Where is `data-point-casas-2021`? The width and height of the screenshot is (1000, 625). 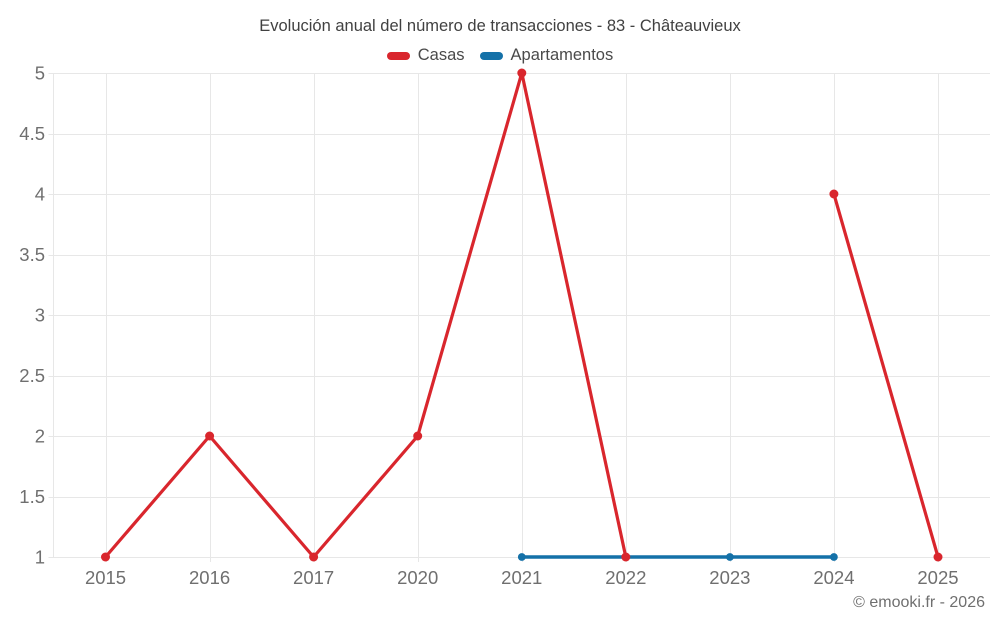 data-point-casas-2021 is located at coordinates (522, 73).